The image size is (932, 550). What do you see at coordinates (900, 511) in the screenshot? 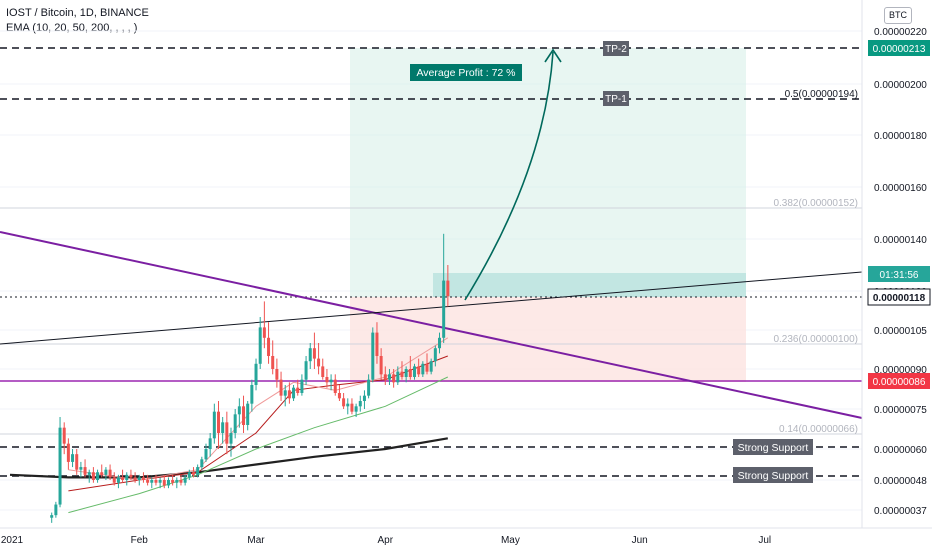
I see `price-tick-label: 0.00000037` at bounding box center [900, 511].